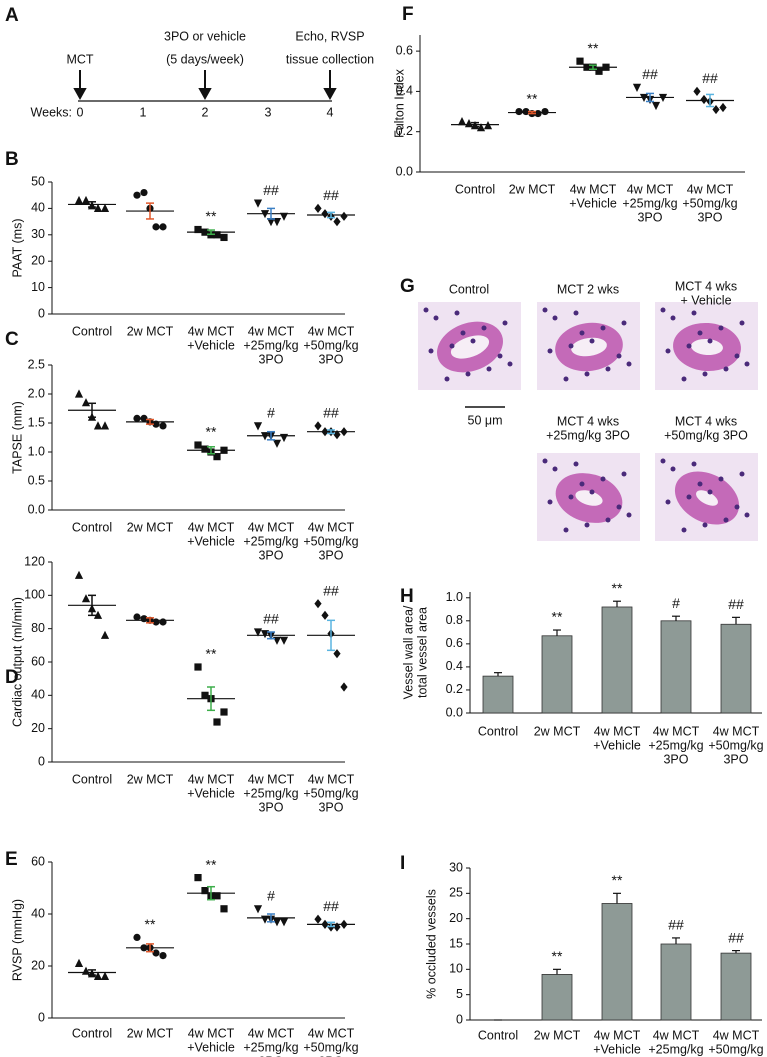  What do you see at coordinates (36, 422) in the screenshot?
I see `y-tick-label: 1.5` at bounding box center [36, 422].